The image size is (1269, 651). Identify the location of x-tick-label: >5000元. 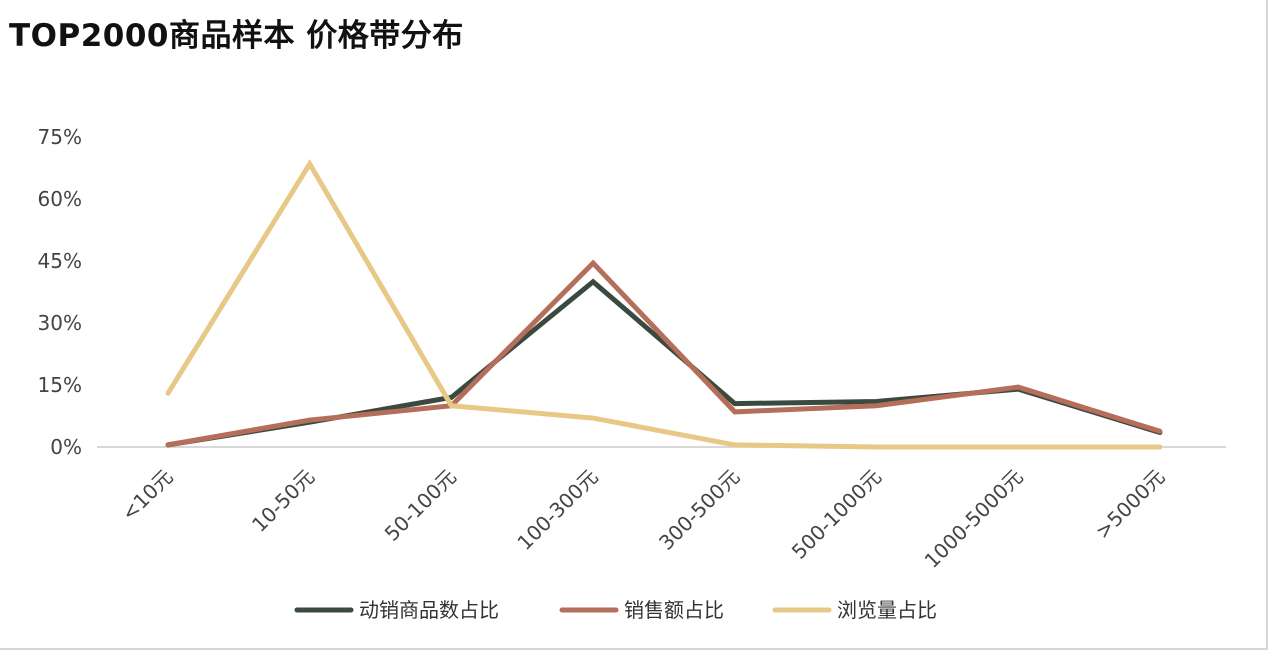
(1129, 504).